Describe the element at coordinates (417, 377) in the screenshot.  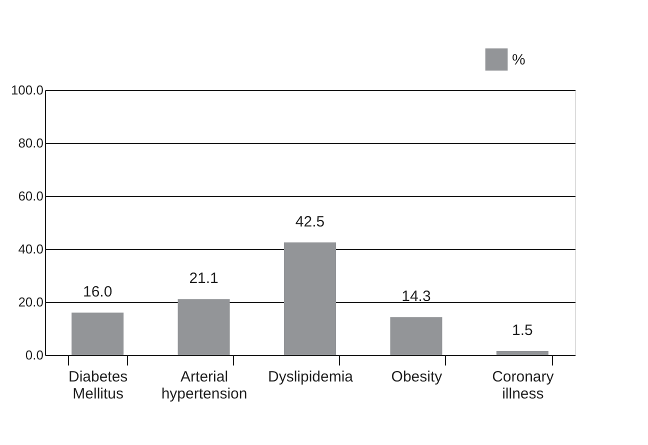
I see `x-tick-label: Obesity` at that location.